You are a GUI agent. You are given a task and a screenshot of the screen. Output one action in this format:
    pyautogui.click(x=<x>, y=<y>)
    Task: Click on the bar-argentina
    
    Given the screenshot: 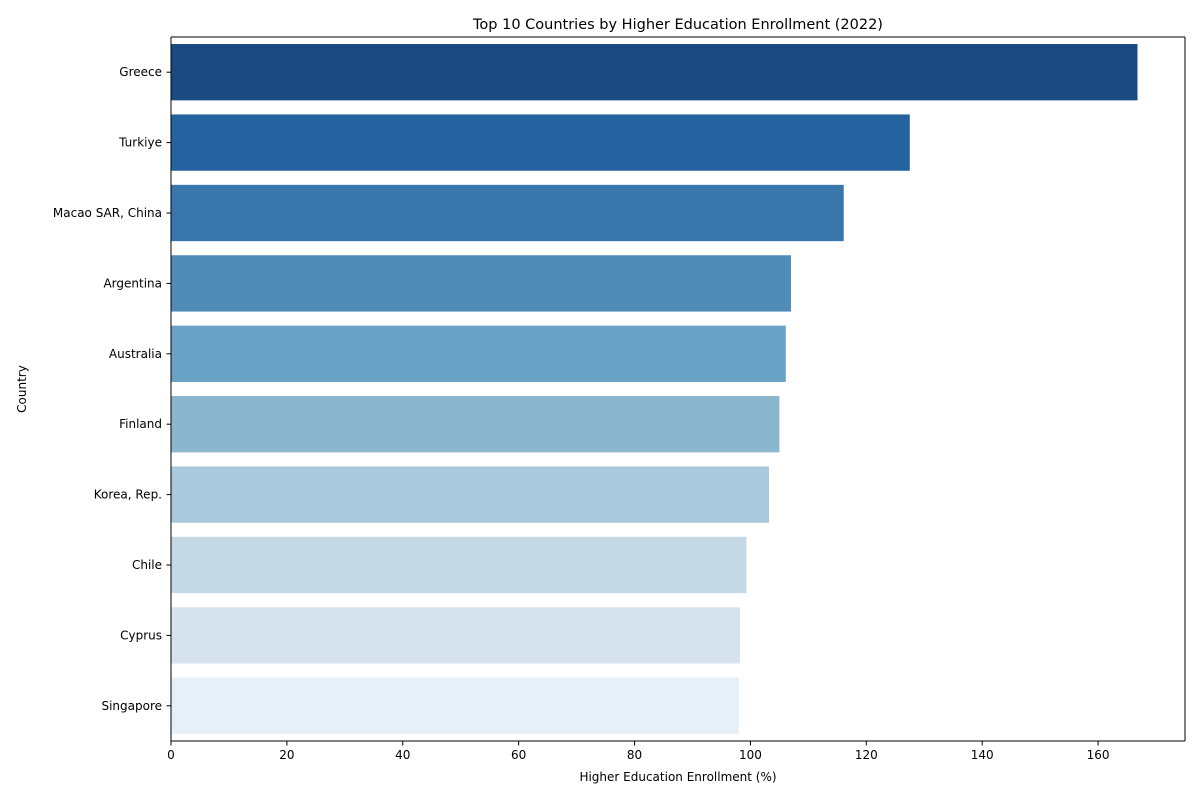 What is the action you would take?
    pyautogui.click(x=481, y=283)
    